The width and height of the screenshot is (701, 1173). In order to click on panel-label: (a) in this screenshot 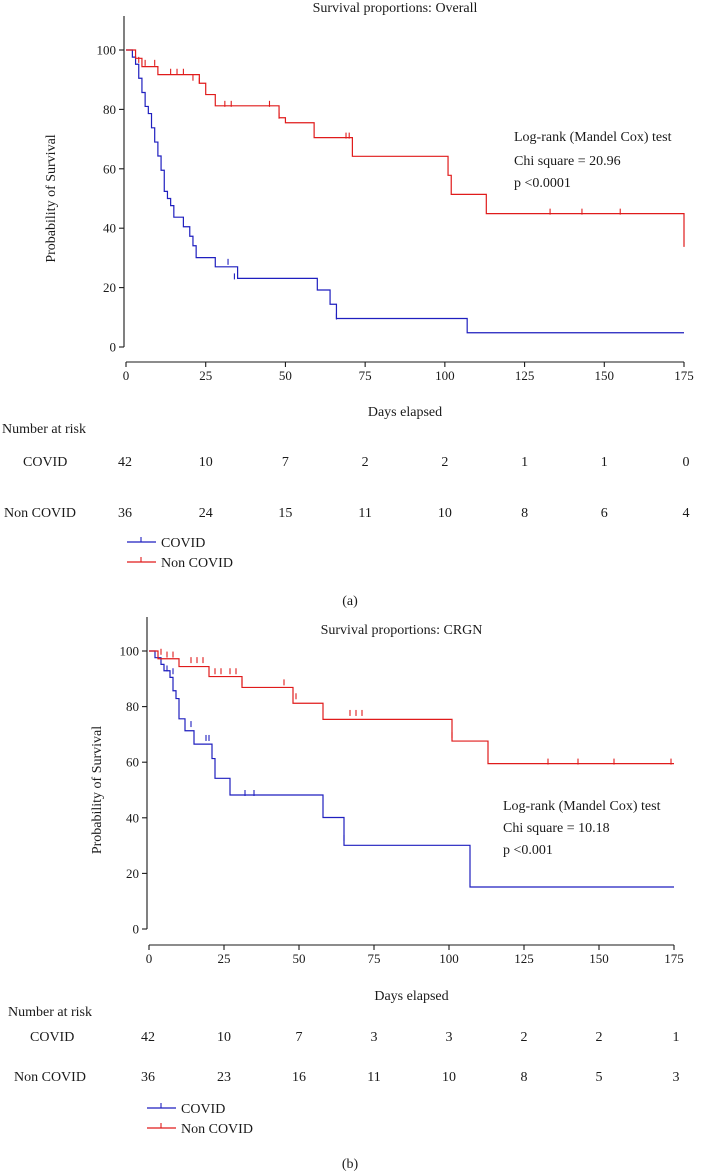, I will do `click(350, 601)`.